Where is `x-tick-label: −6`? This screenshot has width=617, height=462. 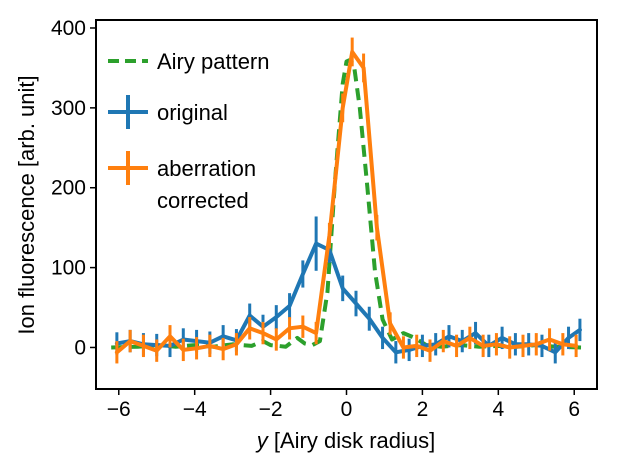 x-tick-label: −6 is located at coordinates (119, 409).